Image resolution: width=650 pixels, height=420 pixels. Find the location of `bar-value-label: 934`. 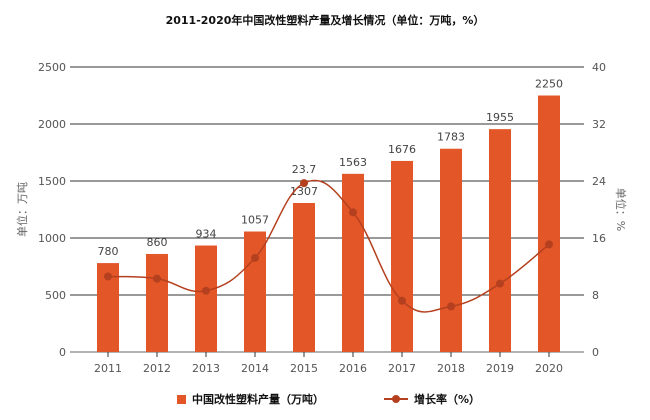

bar-value-label: 934 is located at coordinates (206, 234).